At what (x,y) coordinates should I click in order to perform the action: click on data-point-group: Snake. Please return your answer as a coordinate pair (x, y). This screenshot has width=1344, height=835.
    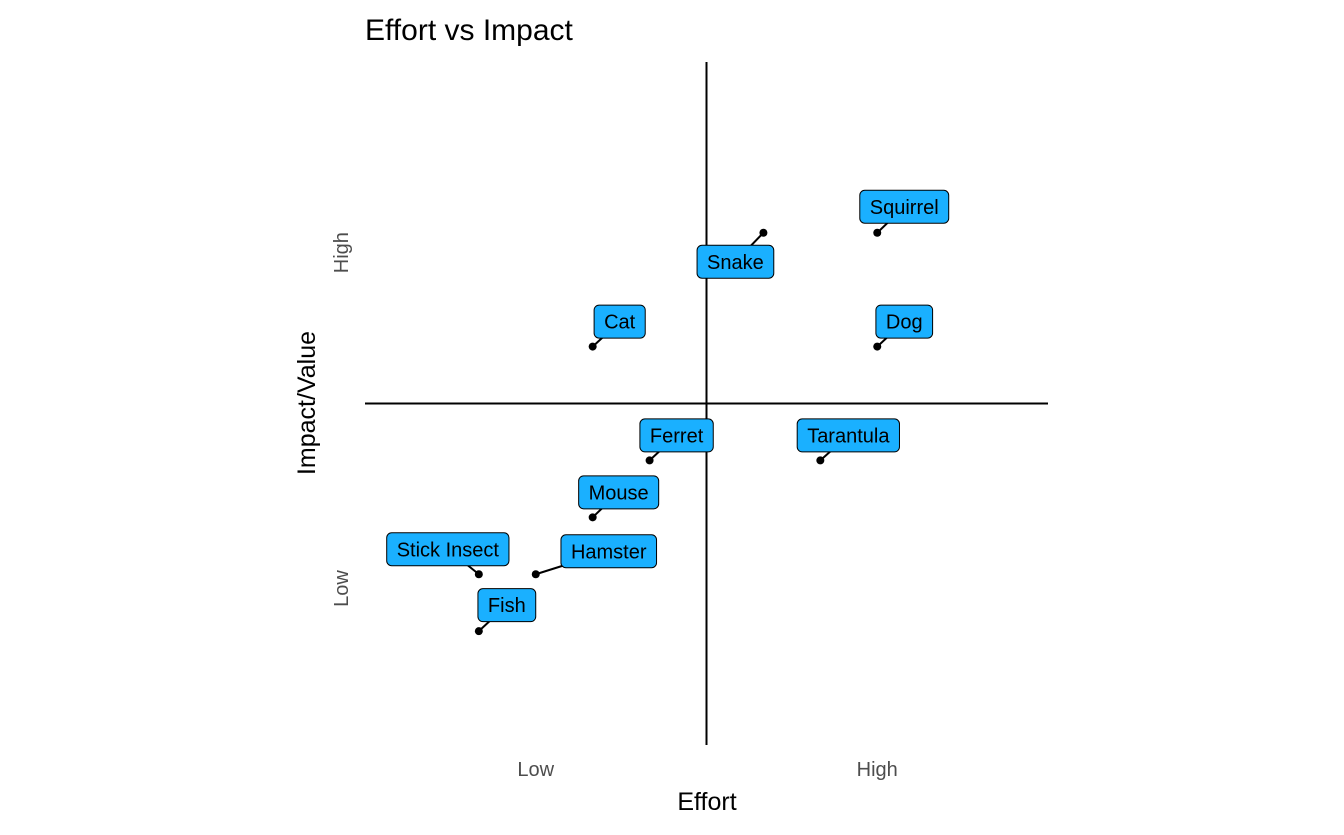
    Looking at the image, I should click on (735, 253).